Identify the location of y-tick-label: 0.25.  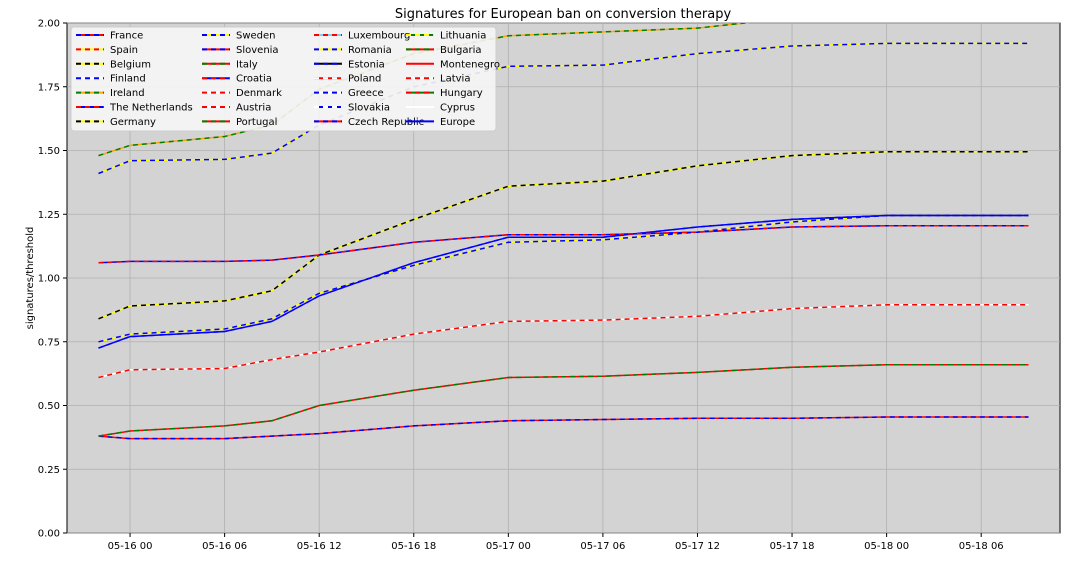
(49, 470).